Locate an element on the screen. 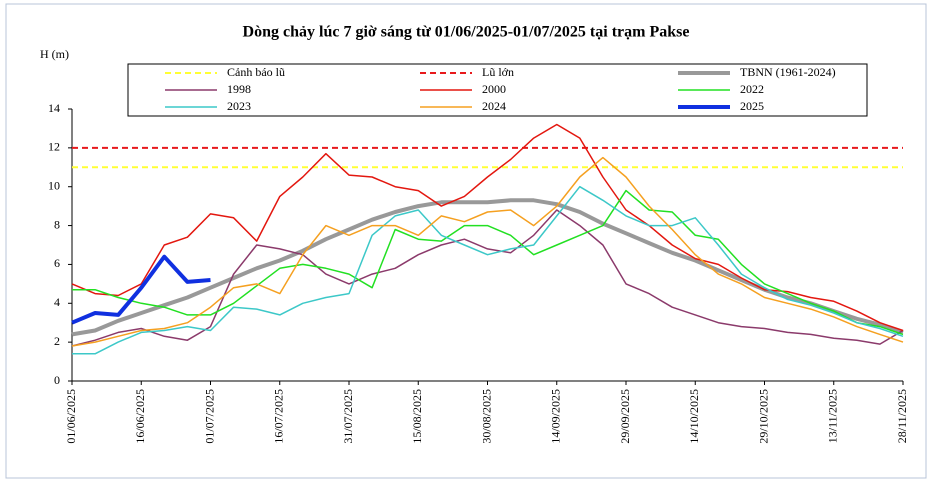  legend-label: 2023 is located at coordinates (239, 106).